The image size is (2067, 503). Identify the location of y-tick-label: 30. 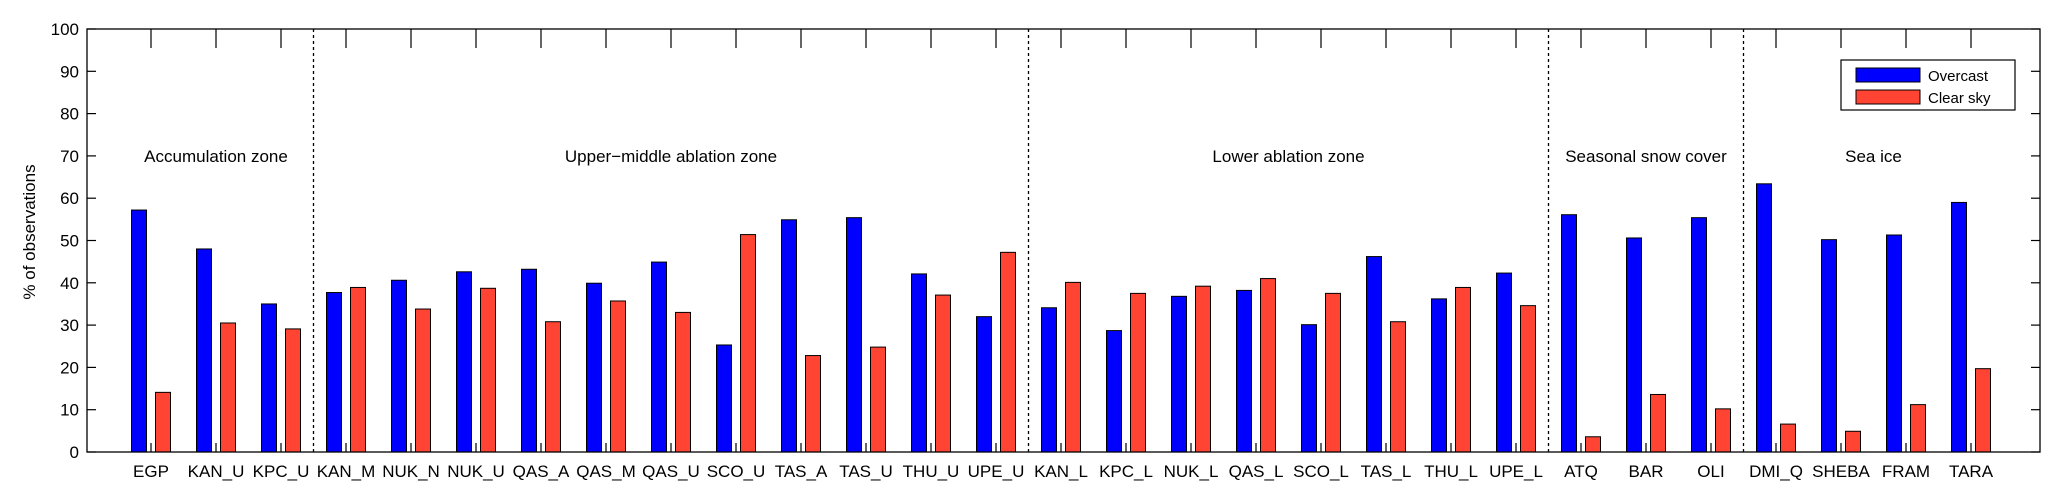
(69, 325).